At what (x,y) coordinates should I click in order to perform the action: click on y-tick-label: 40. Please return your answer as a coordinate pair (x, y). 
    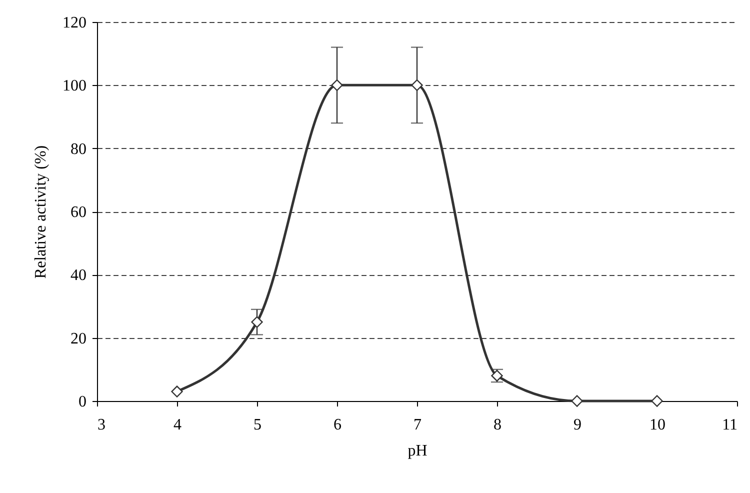
    Looking at the image, I should click on (78, 275).